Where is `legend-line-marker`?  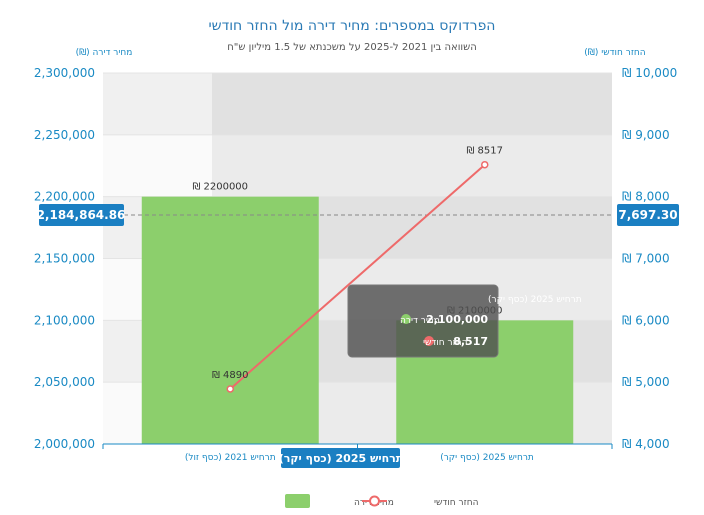 legend-line-marker is located at coordinates (374, 501).